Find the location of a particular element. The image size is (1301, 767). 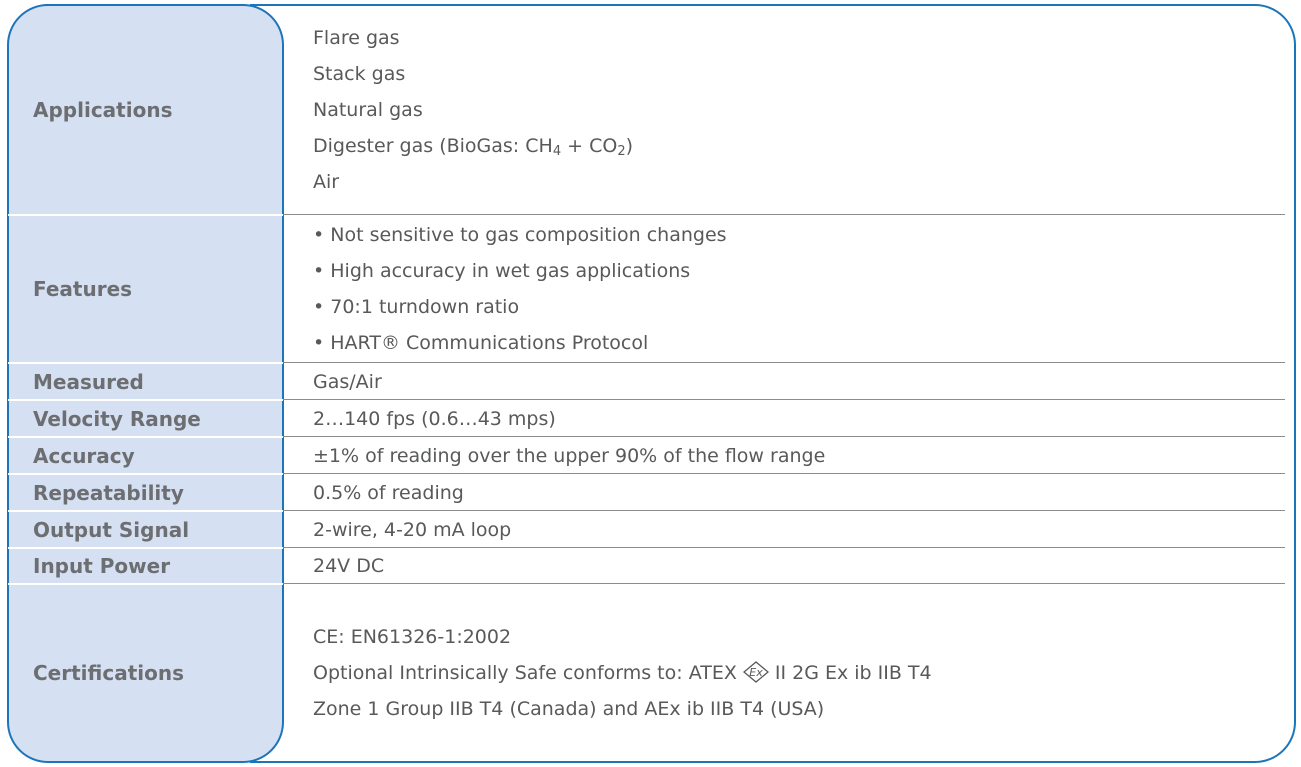

value-line: 24V DC is located at coordinates (349, 566).